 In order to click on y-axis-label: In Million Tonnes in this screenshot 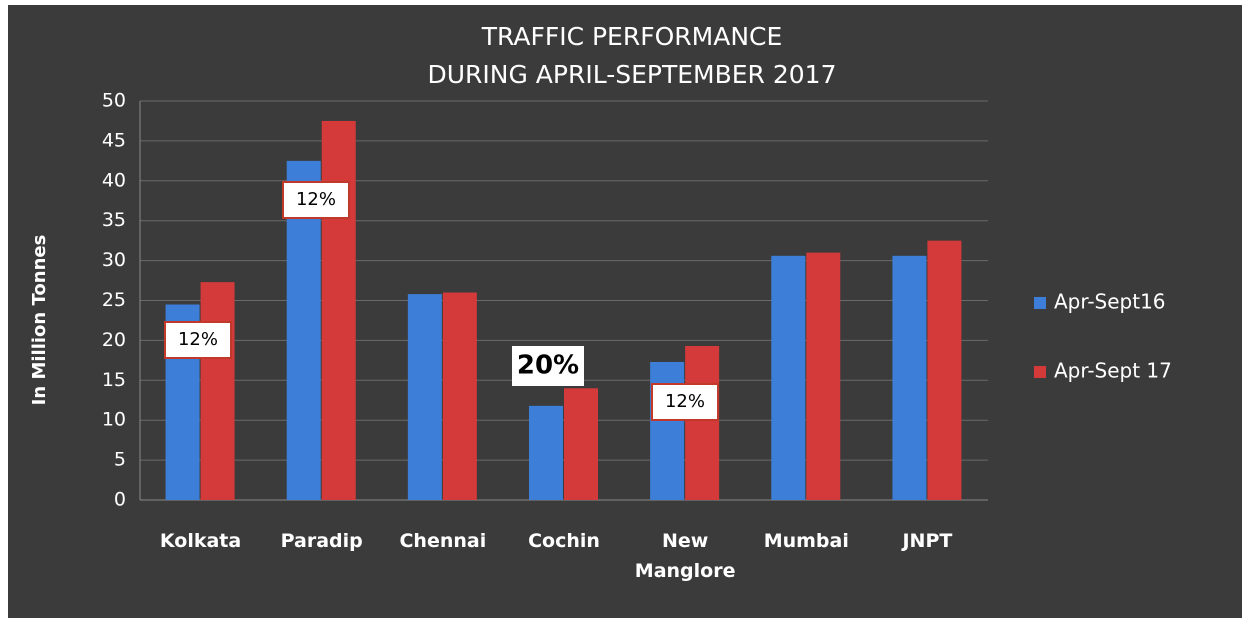, I will do `click(39, 320)`.